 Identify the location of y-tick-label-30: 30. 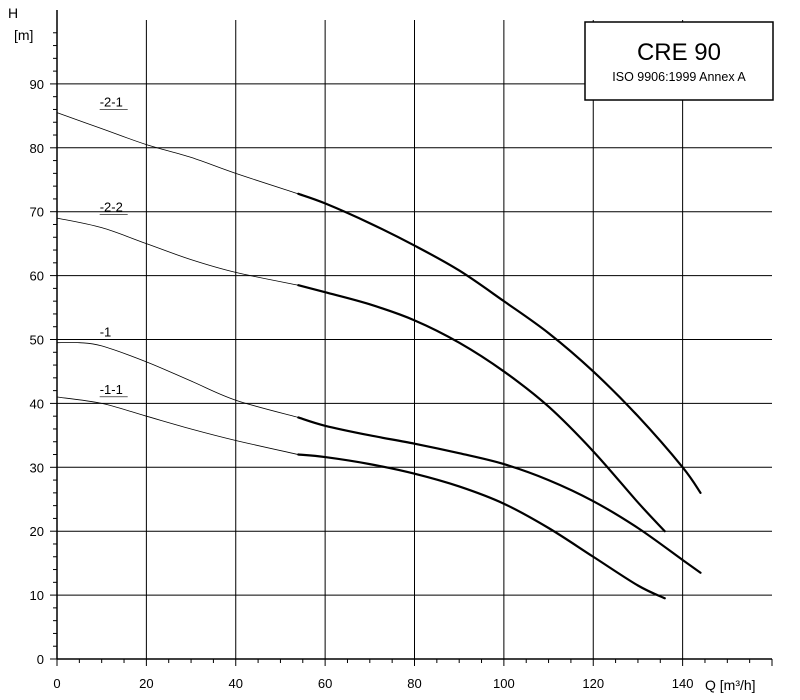
(37, 467).